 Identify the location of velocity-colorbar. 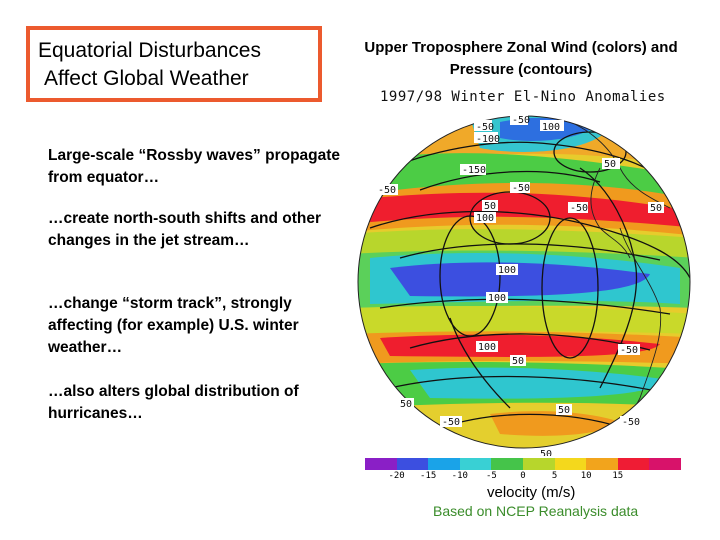
(523, 464).